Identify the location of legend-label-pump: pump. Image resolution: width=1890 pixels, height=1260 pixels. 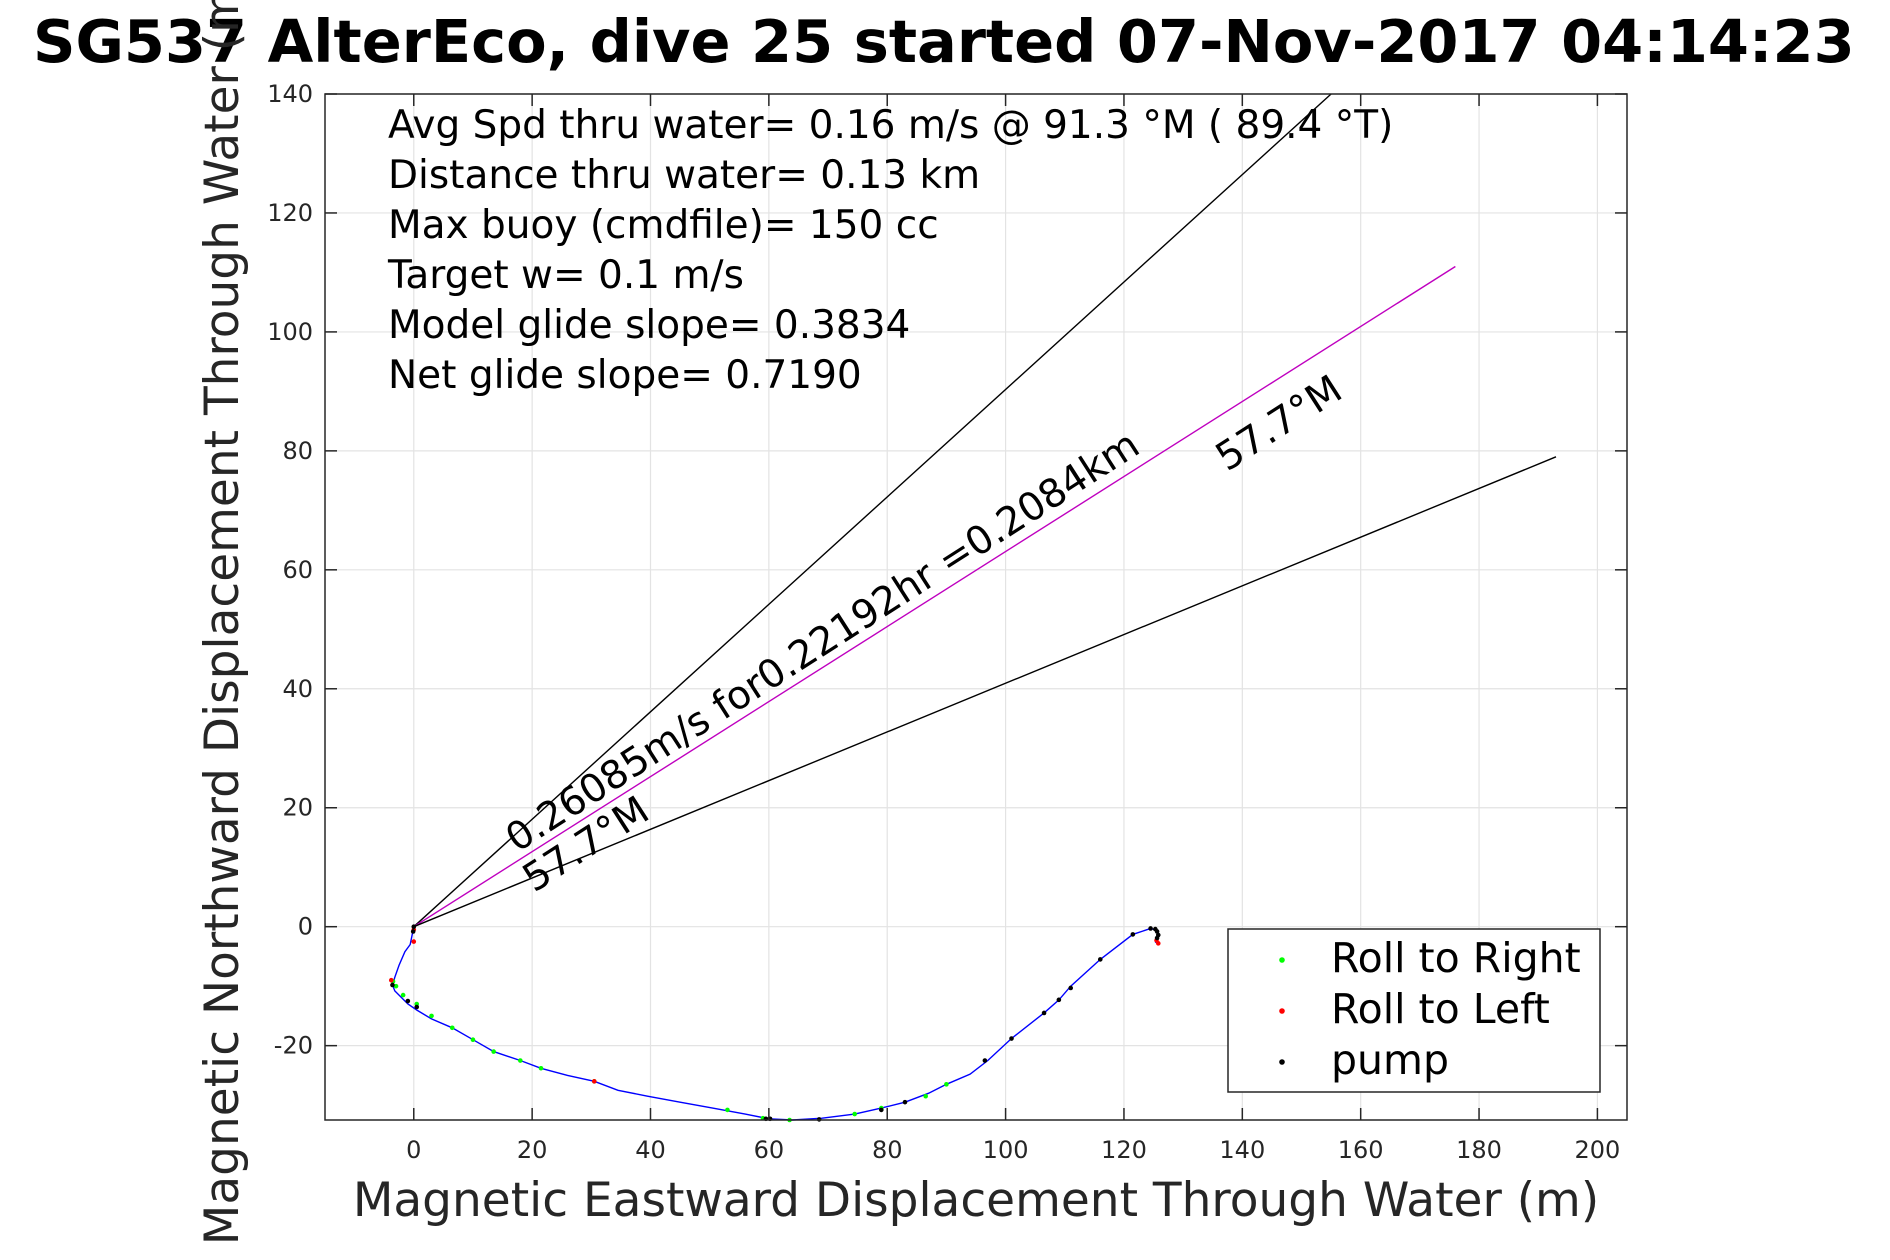
(1390, 1060).